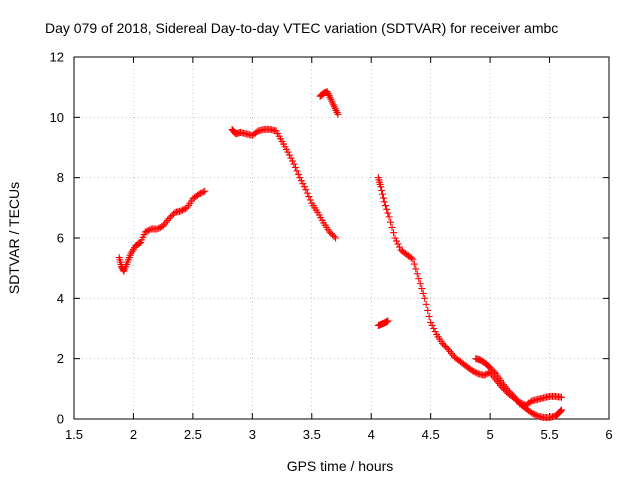 The width and height of the screenshot is (640, 480). What do you see at coordinates (312, 434) in the screenshot?
I see `x-tick-label: 3.5` at bounding box center [312, 434].